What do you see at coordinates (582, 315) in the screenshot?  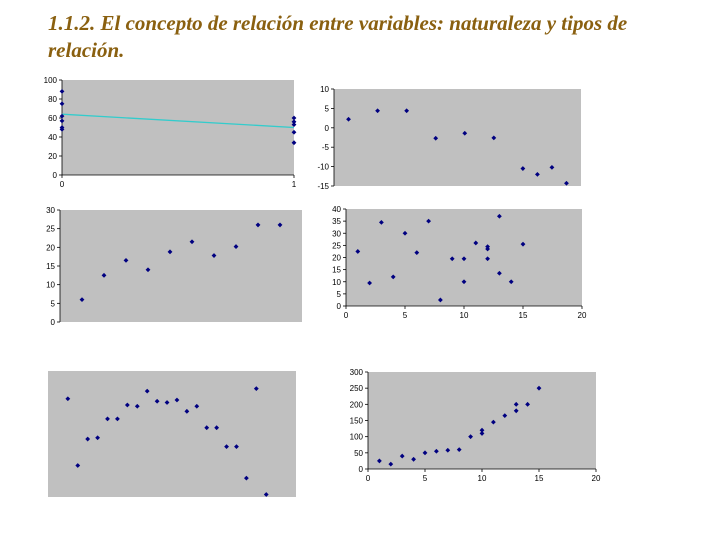 I see `x-tick-label: 20` at bounding box center [582, 315].